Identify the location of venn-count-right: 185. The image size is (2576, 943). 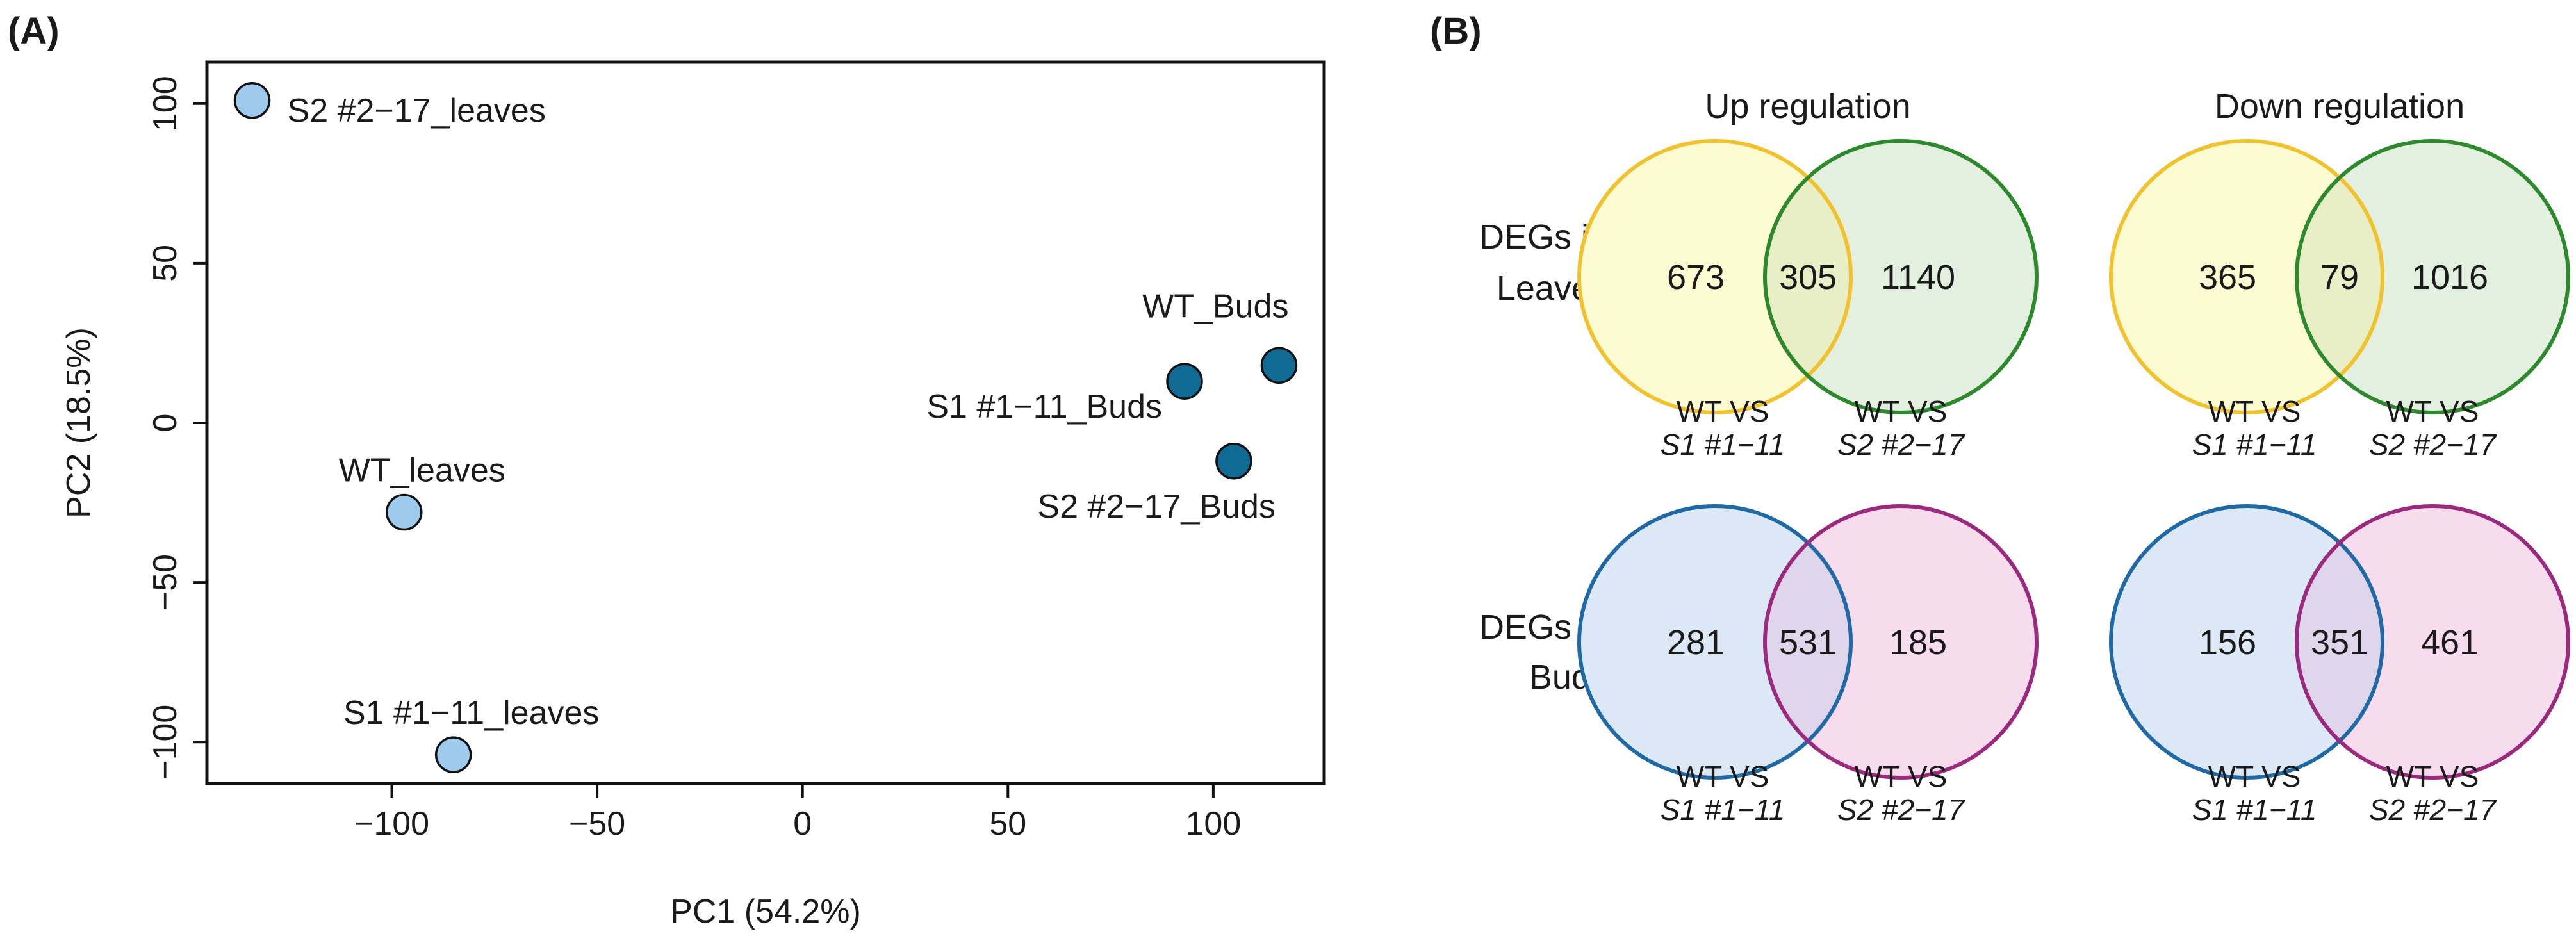
(1918, 642).